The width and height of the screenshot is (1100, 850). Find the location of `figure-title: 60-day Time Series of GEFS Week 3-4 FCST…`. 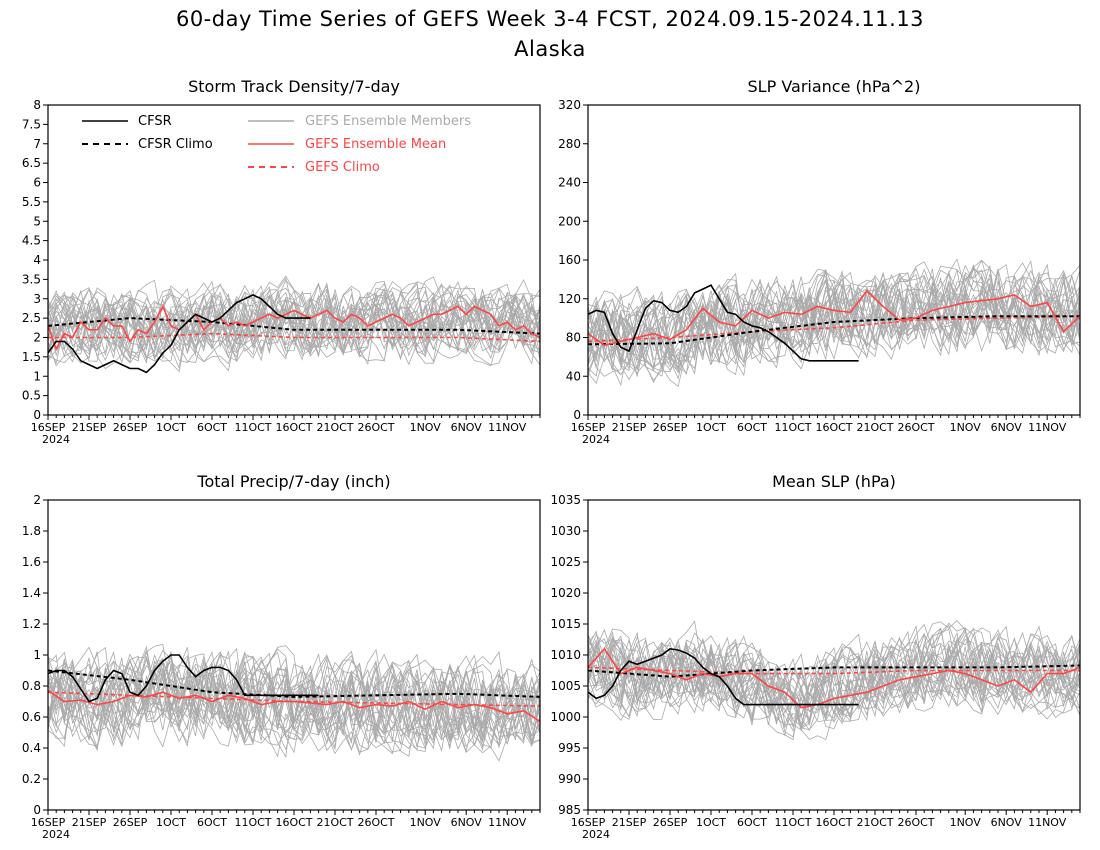

figure-title: 60-day Time Series of GEFS Week 3-4 FCST… is located at coordinates (550, 34).